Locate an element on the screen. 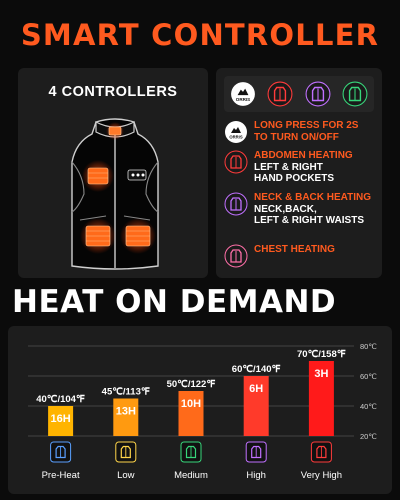  feature-line: NECK & BACK HEATING is located at coordinates (313, 197).